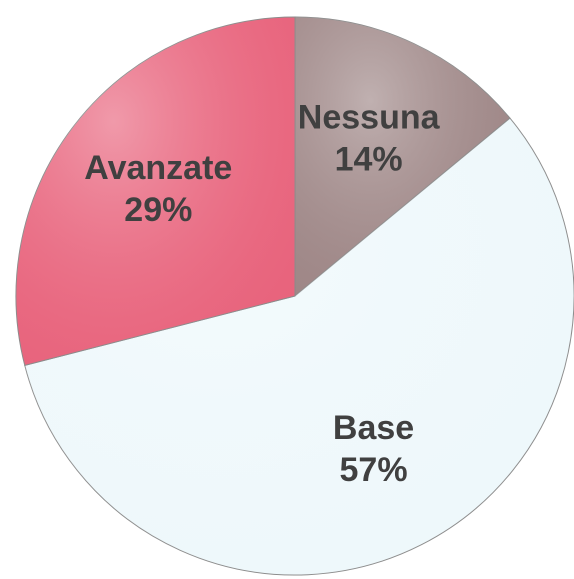  I want to click on slice-name: Avanzate, so click(158, 168).